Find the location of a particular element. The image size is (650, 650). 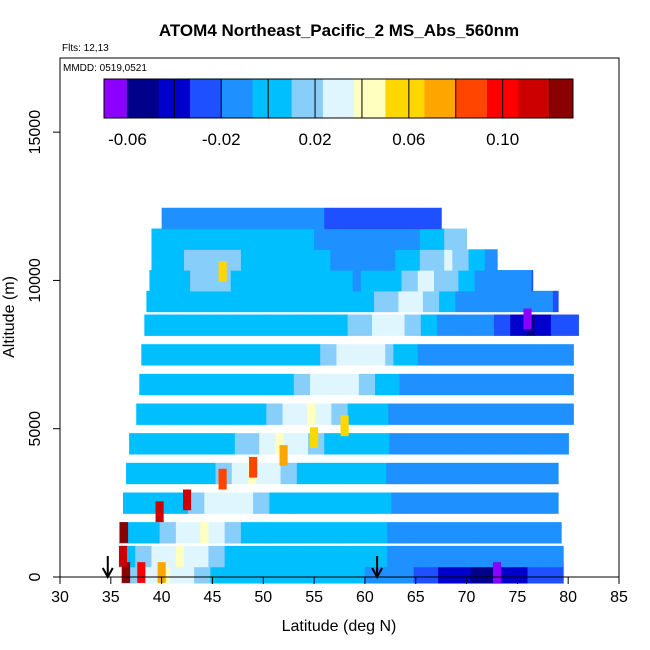

colorbar-tick-label: 0.10 is located at coordinates (502, 139).